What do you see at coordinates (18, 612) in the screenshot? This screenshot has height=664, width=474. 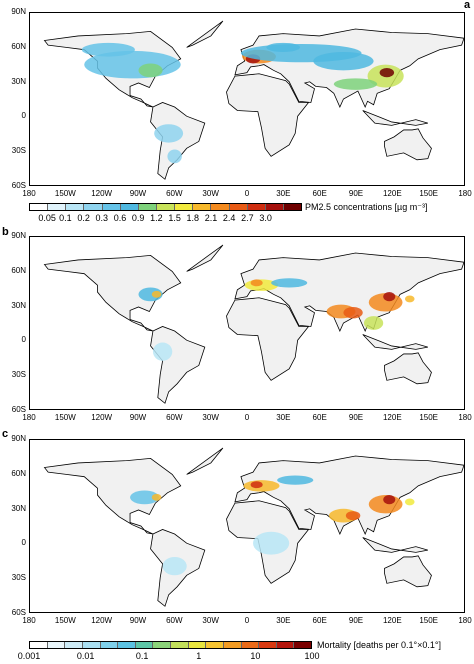 I see `latitude-label: 60S` at bounding box center [18, 612].